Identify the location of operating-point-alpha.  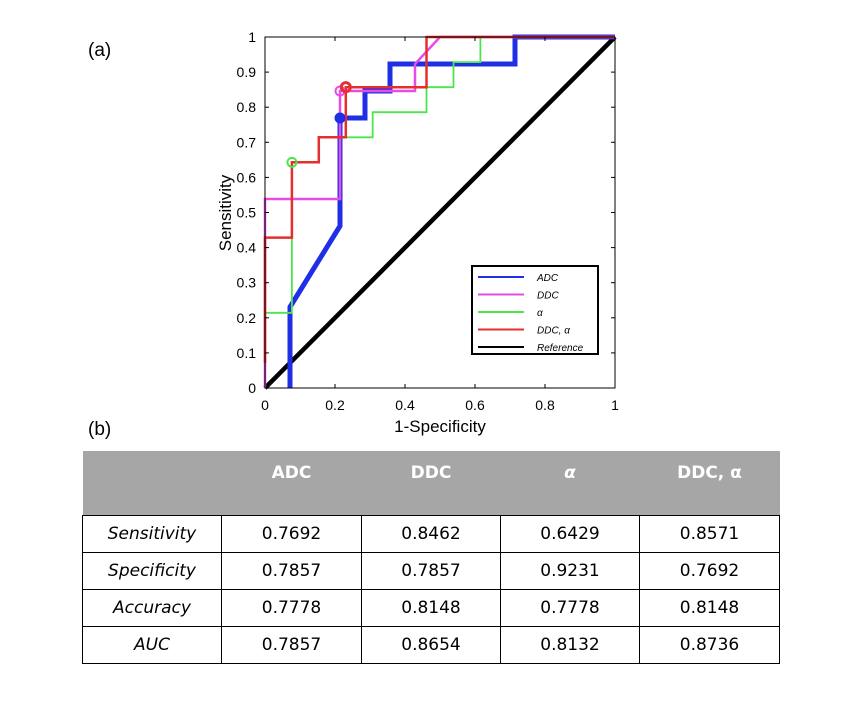
(292, 162).